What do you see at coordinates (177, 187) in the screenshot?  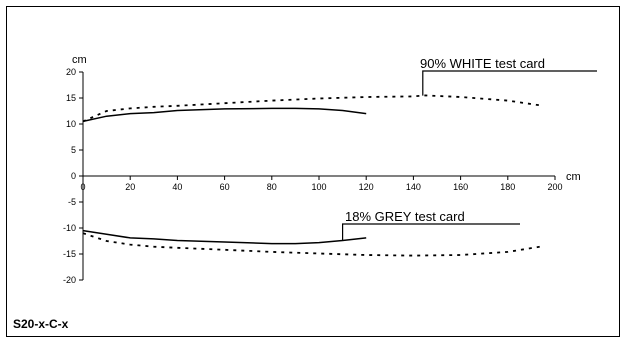 I see `x-tick-label: 40` at bounding box center [177, 187].